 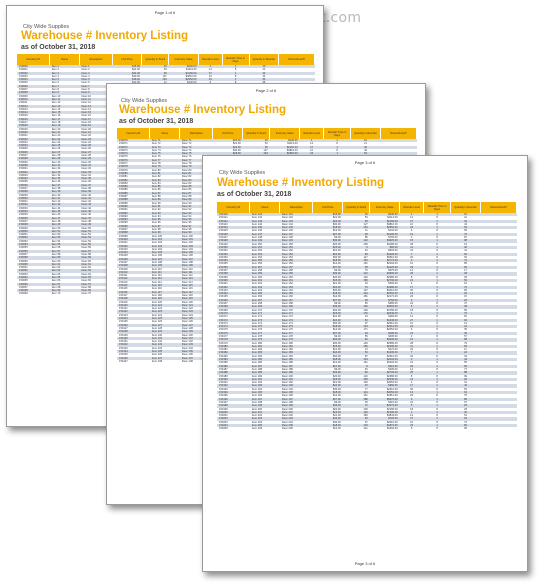 What do you see at coordinates (33, 152) in the screenshot?
I see `table-cell: 150026` at bounding box center [33, 152].